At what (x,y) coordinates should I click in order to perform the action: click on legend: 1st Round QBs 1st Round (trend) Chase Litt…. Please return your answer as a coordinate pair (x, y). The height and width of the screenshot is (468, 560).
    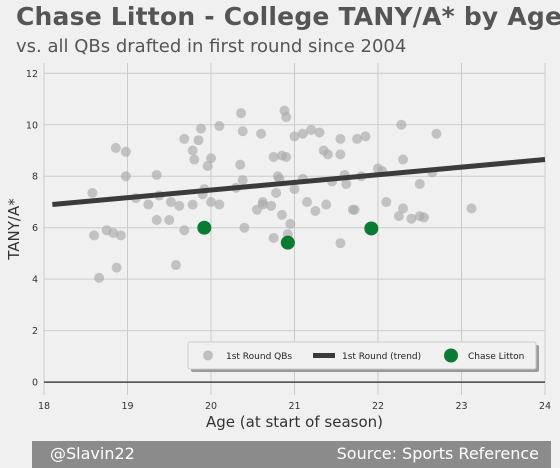
    Looking at the image, I should click on (363, 356).